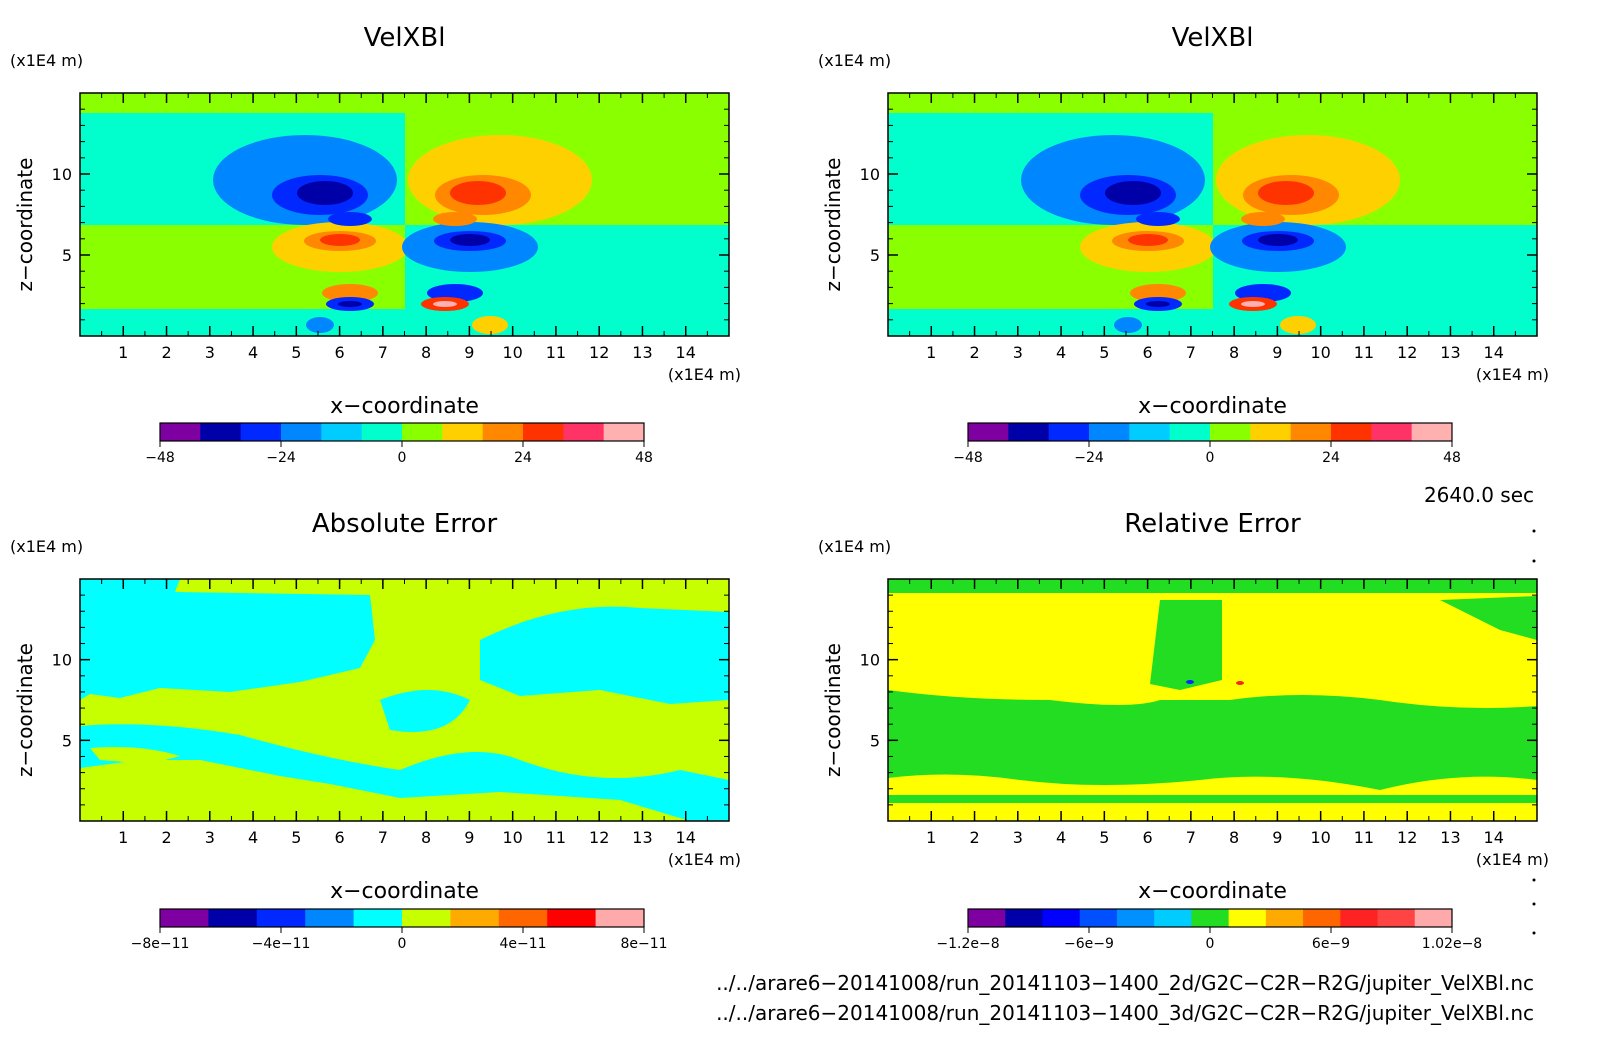  I want to click on colorbar-label-velxbl-left: 24, so click(523, 458).